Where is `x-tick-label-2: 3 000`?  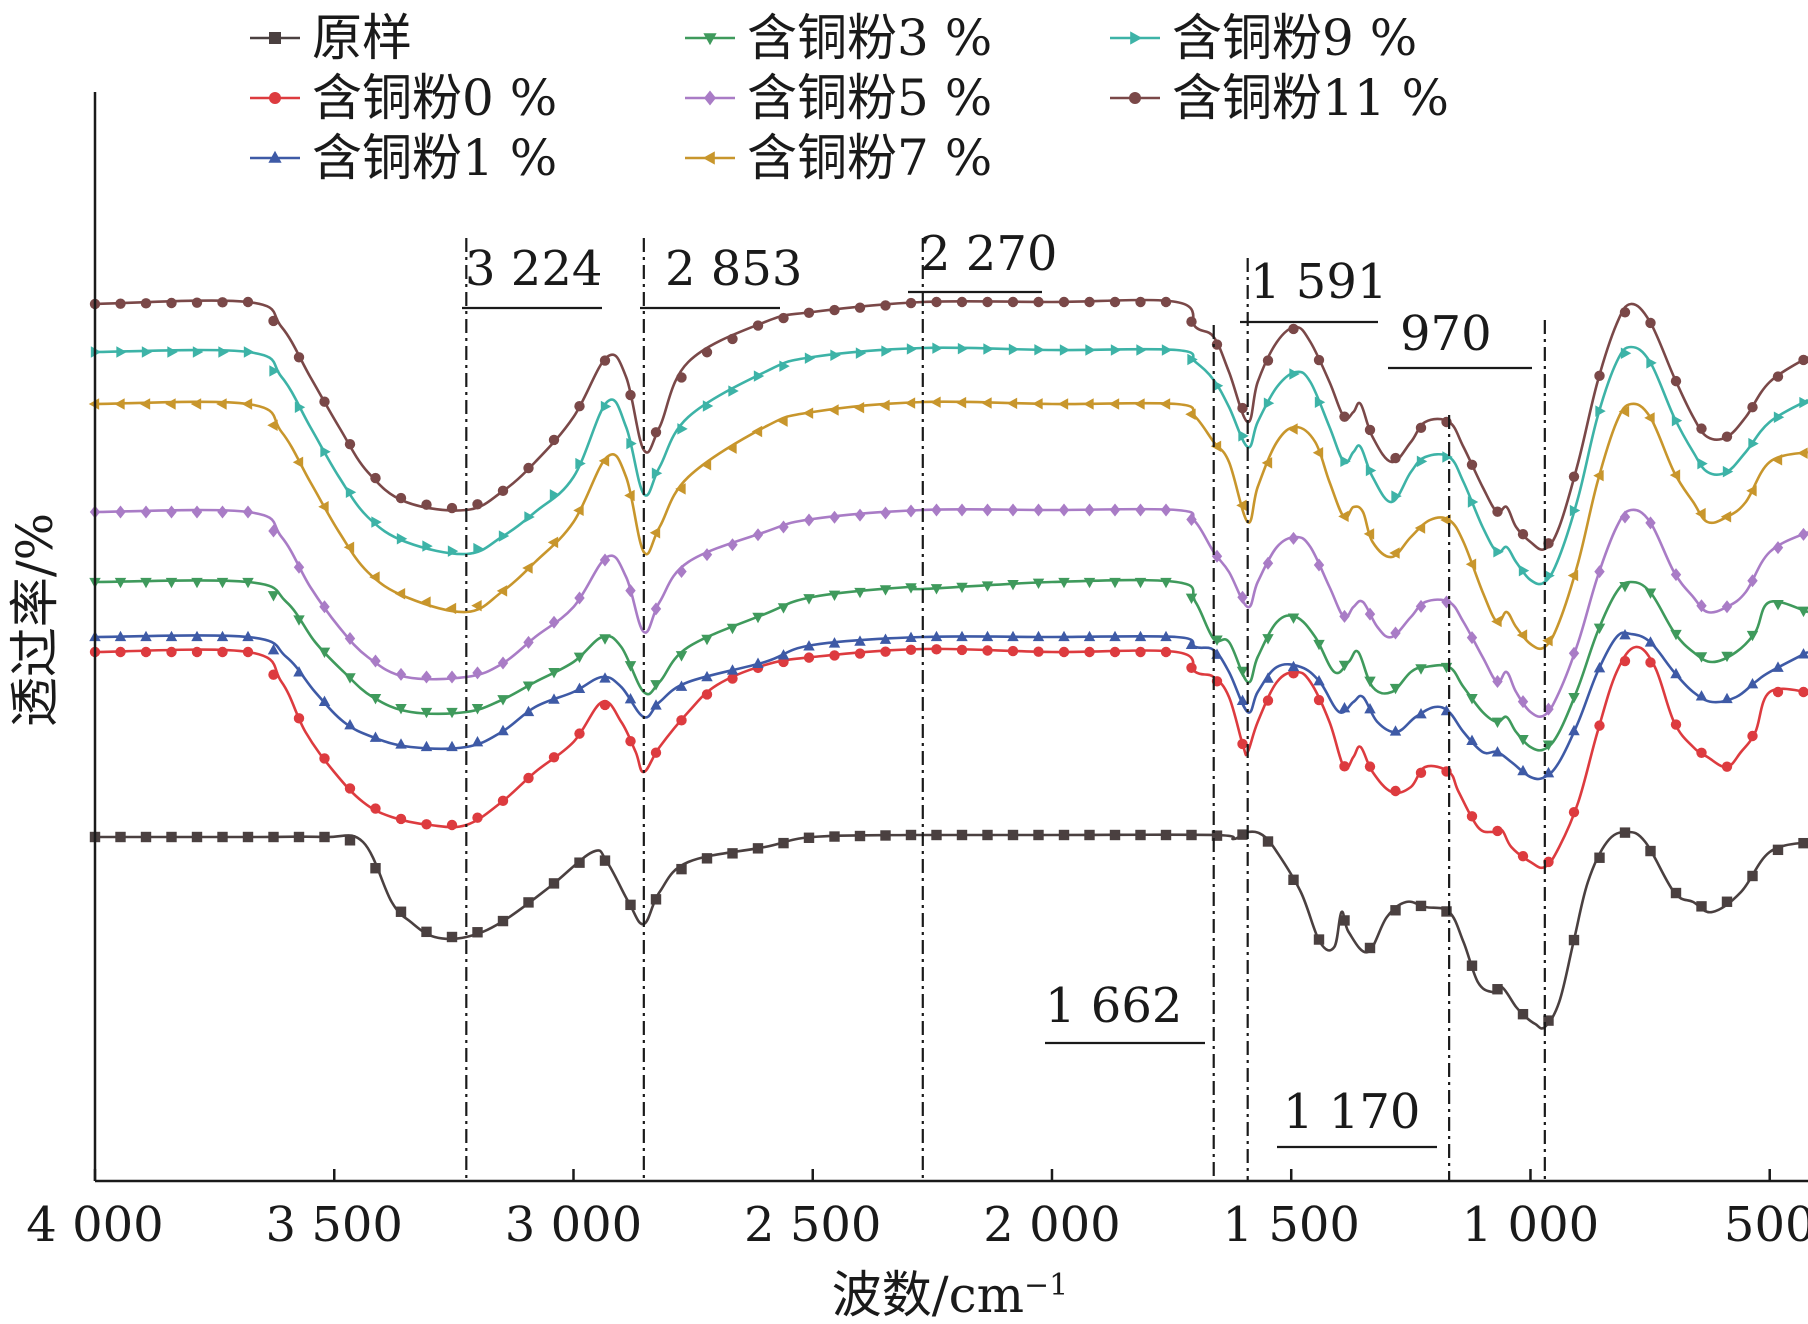
x-tick-label-2: 3 000 is located at coordinates (573, 1225).